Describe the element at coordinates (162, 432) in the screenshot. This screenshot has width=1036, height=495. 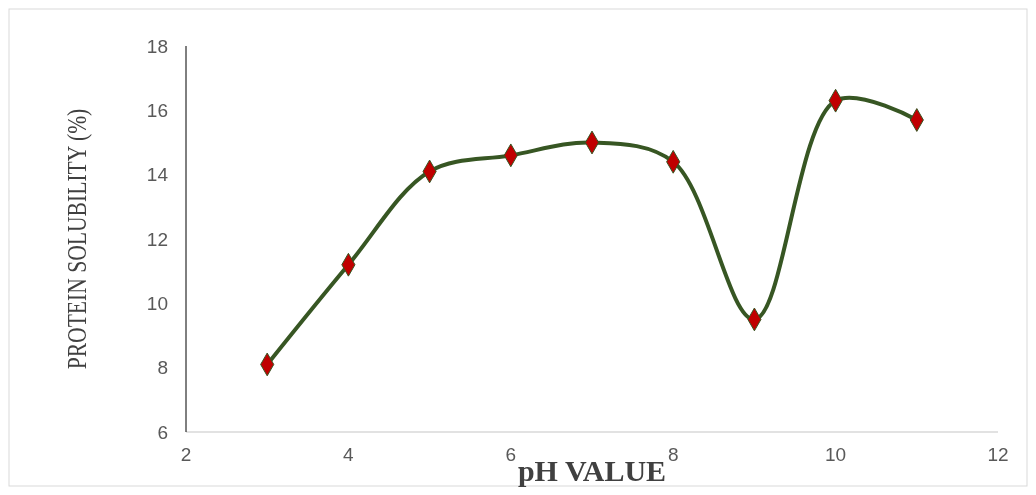
I see `y-tick-label: 6` at that location.